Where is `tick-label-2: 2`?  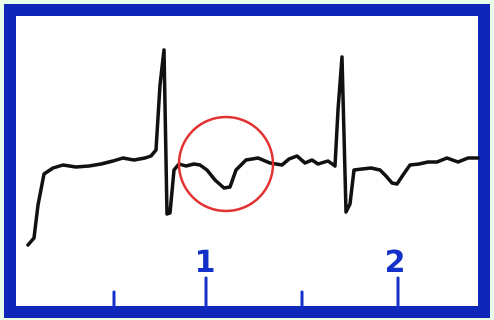 tick-label-2: 2 is located at coordinates (395, 262).